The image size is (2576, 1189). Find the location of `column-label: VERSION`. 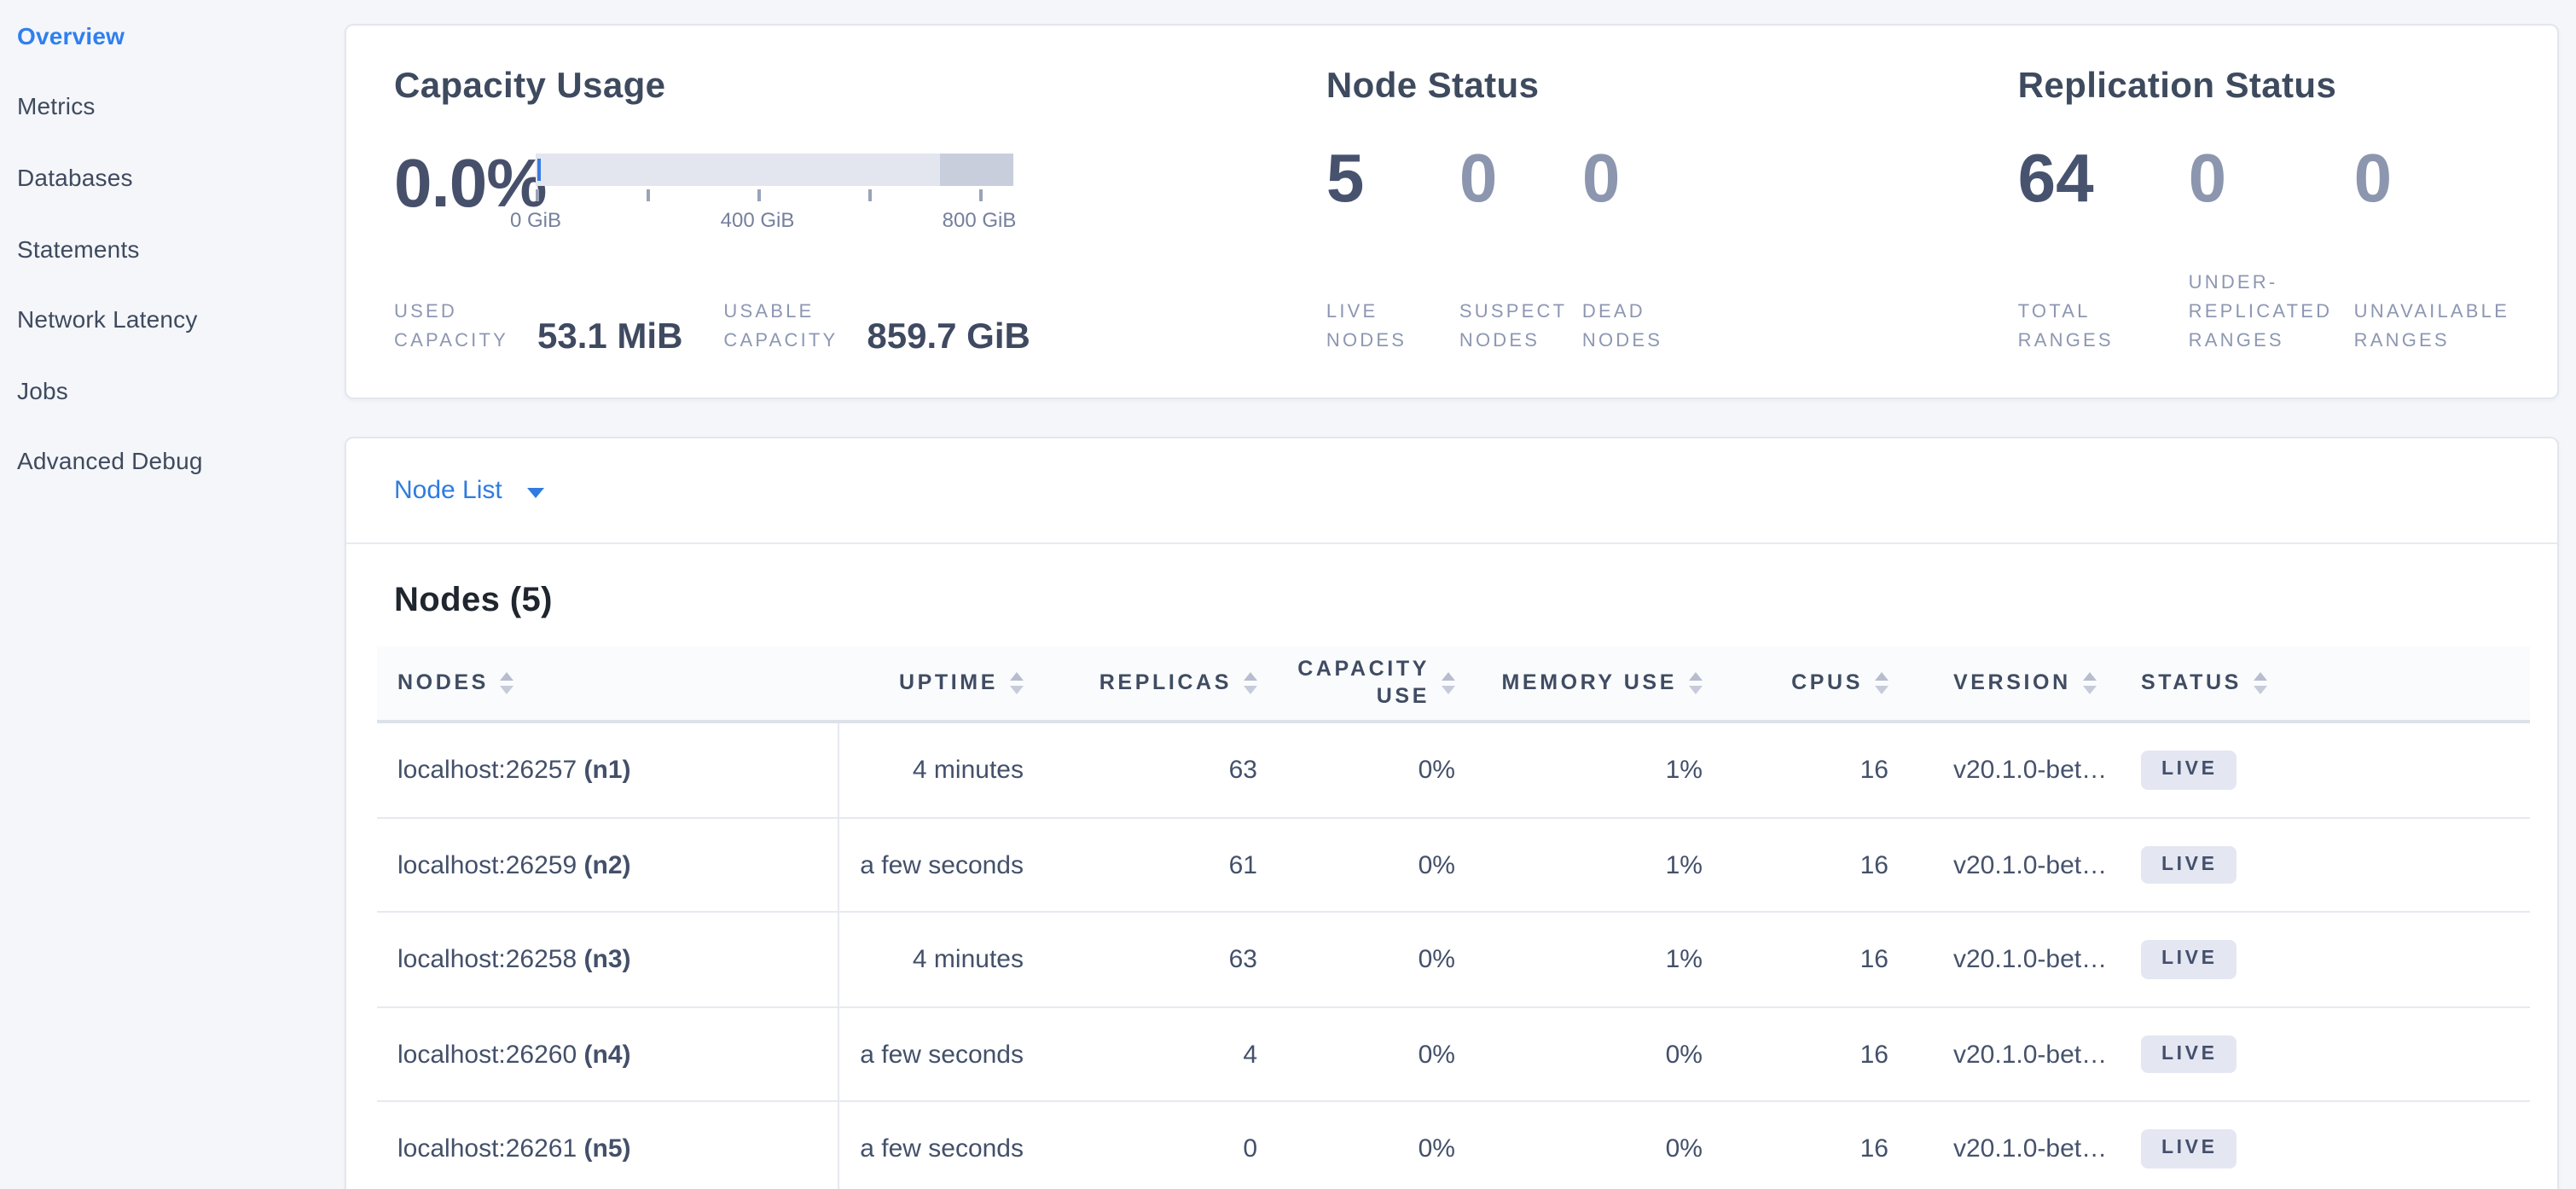

column-label: VERSION is located at coordinates (2012, 682).